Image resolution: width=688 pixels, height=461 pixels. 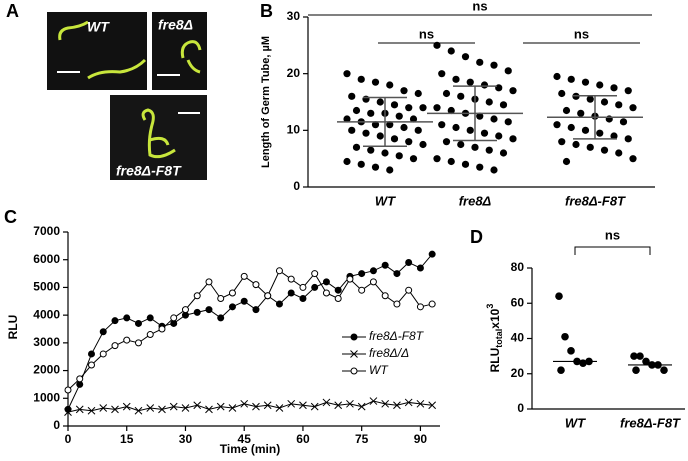 I want to click on y-tick-label: 5000, so click(x=46, y=287).